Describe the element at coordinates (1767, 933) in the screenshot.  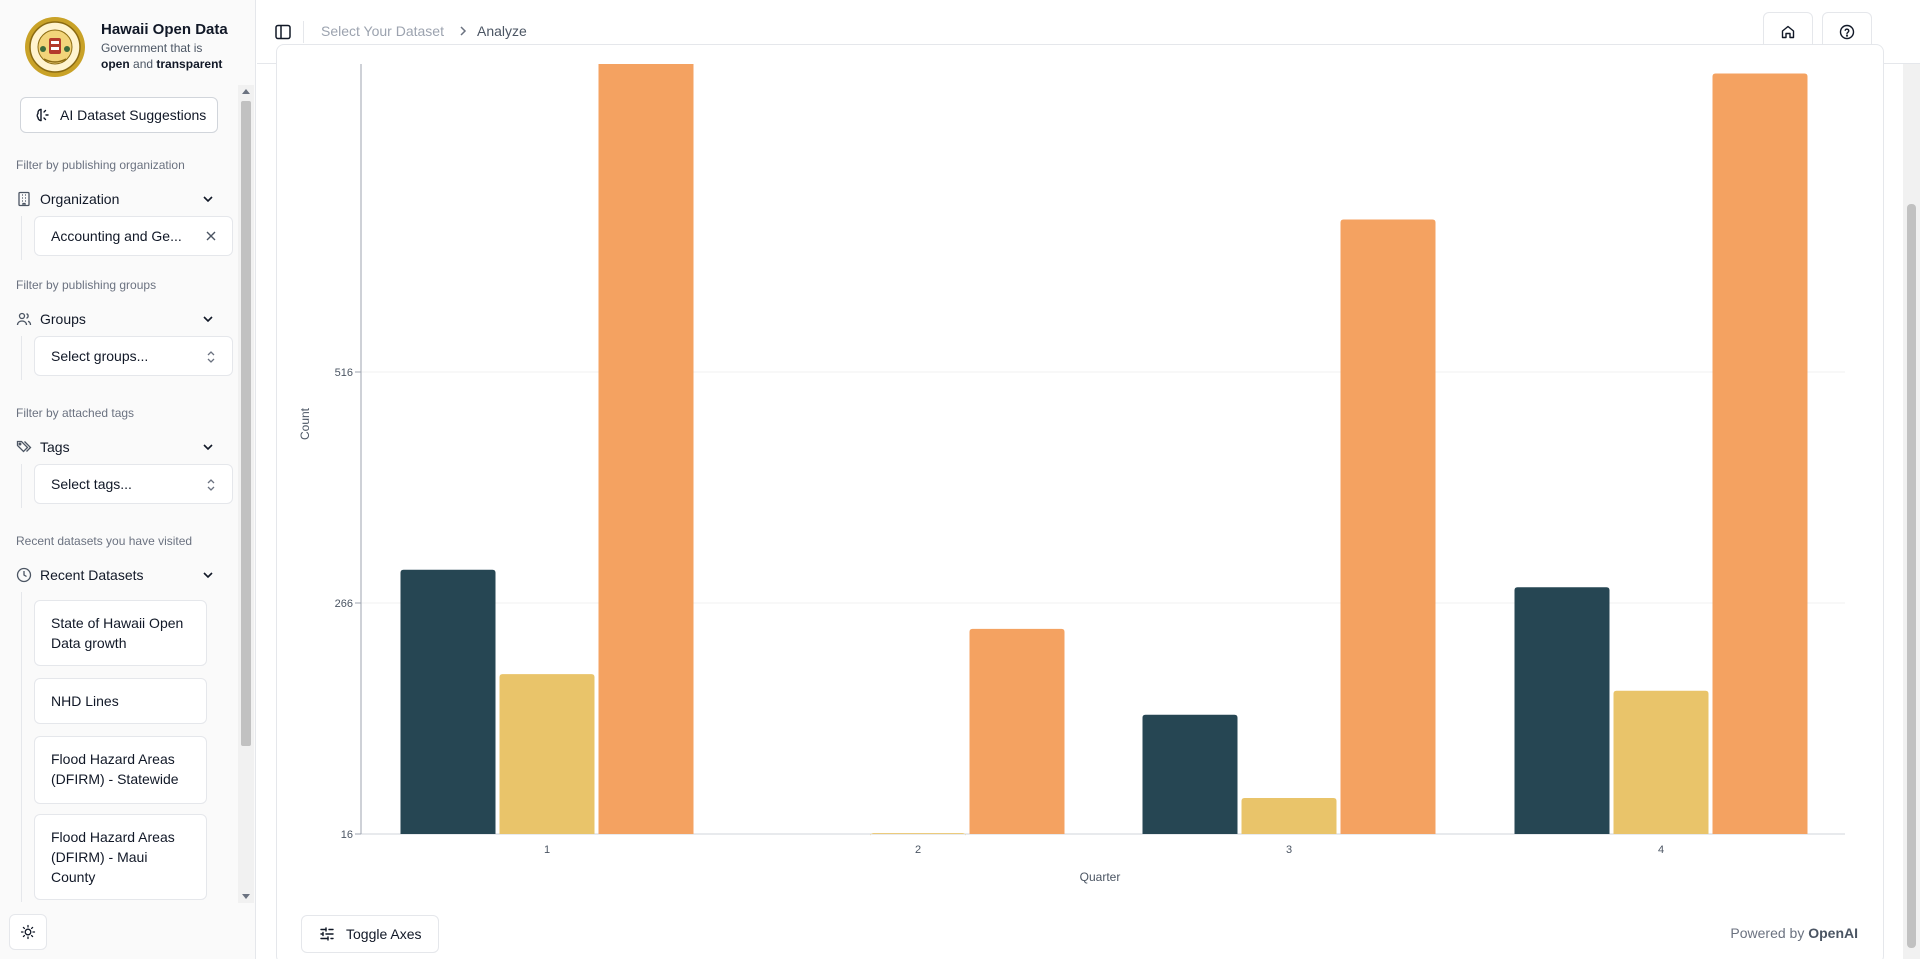
I see `powered-by-prefix: Powered by` at that location.